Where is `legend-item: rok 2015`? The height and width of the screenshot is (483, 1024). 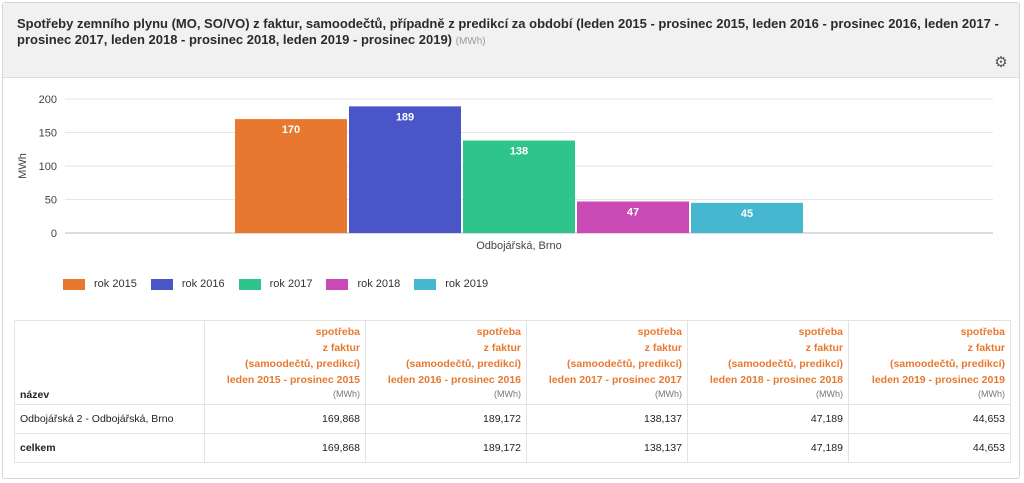
legend-item: rok 2015 is located at coordinates (100, 284).